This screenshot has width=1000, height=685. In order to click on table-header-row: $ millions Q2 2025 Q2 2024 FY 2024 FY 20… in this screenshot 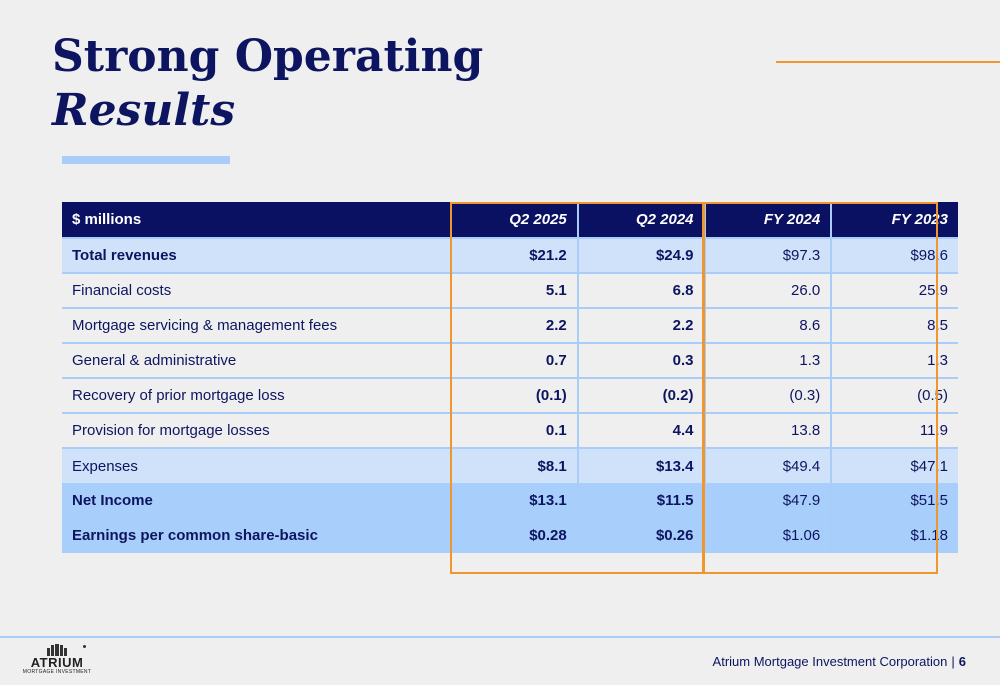, I will do `click(510, 220)`.